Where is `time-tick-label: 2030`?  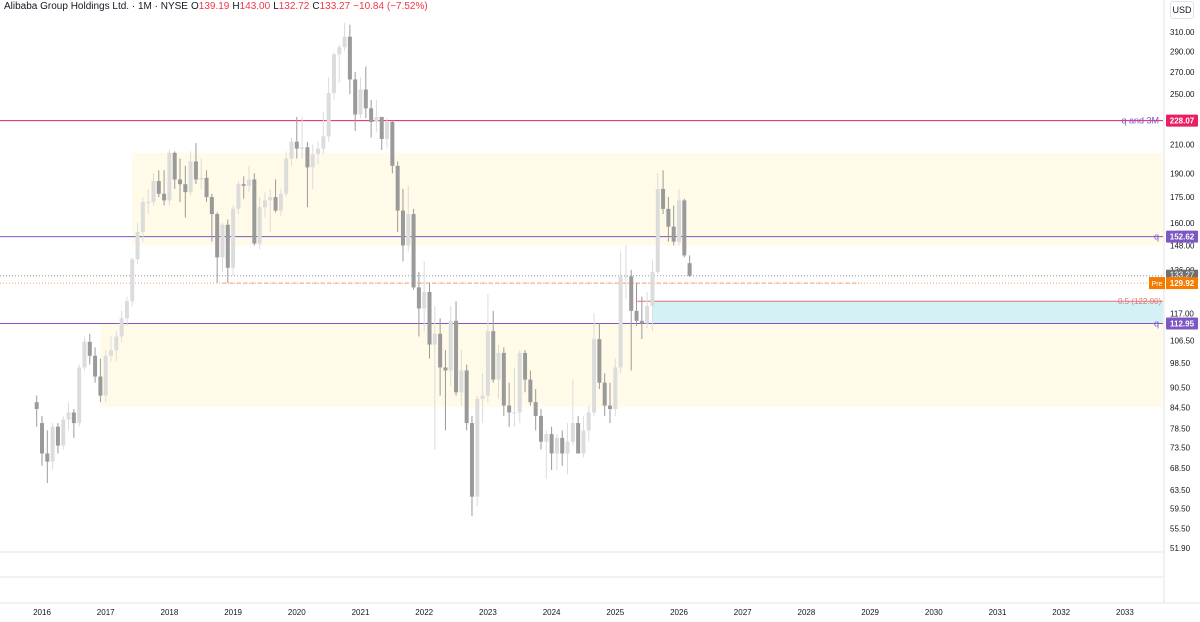
time-tick-label: 2030 is located at coordinates (934, 612).